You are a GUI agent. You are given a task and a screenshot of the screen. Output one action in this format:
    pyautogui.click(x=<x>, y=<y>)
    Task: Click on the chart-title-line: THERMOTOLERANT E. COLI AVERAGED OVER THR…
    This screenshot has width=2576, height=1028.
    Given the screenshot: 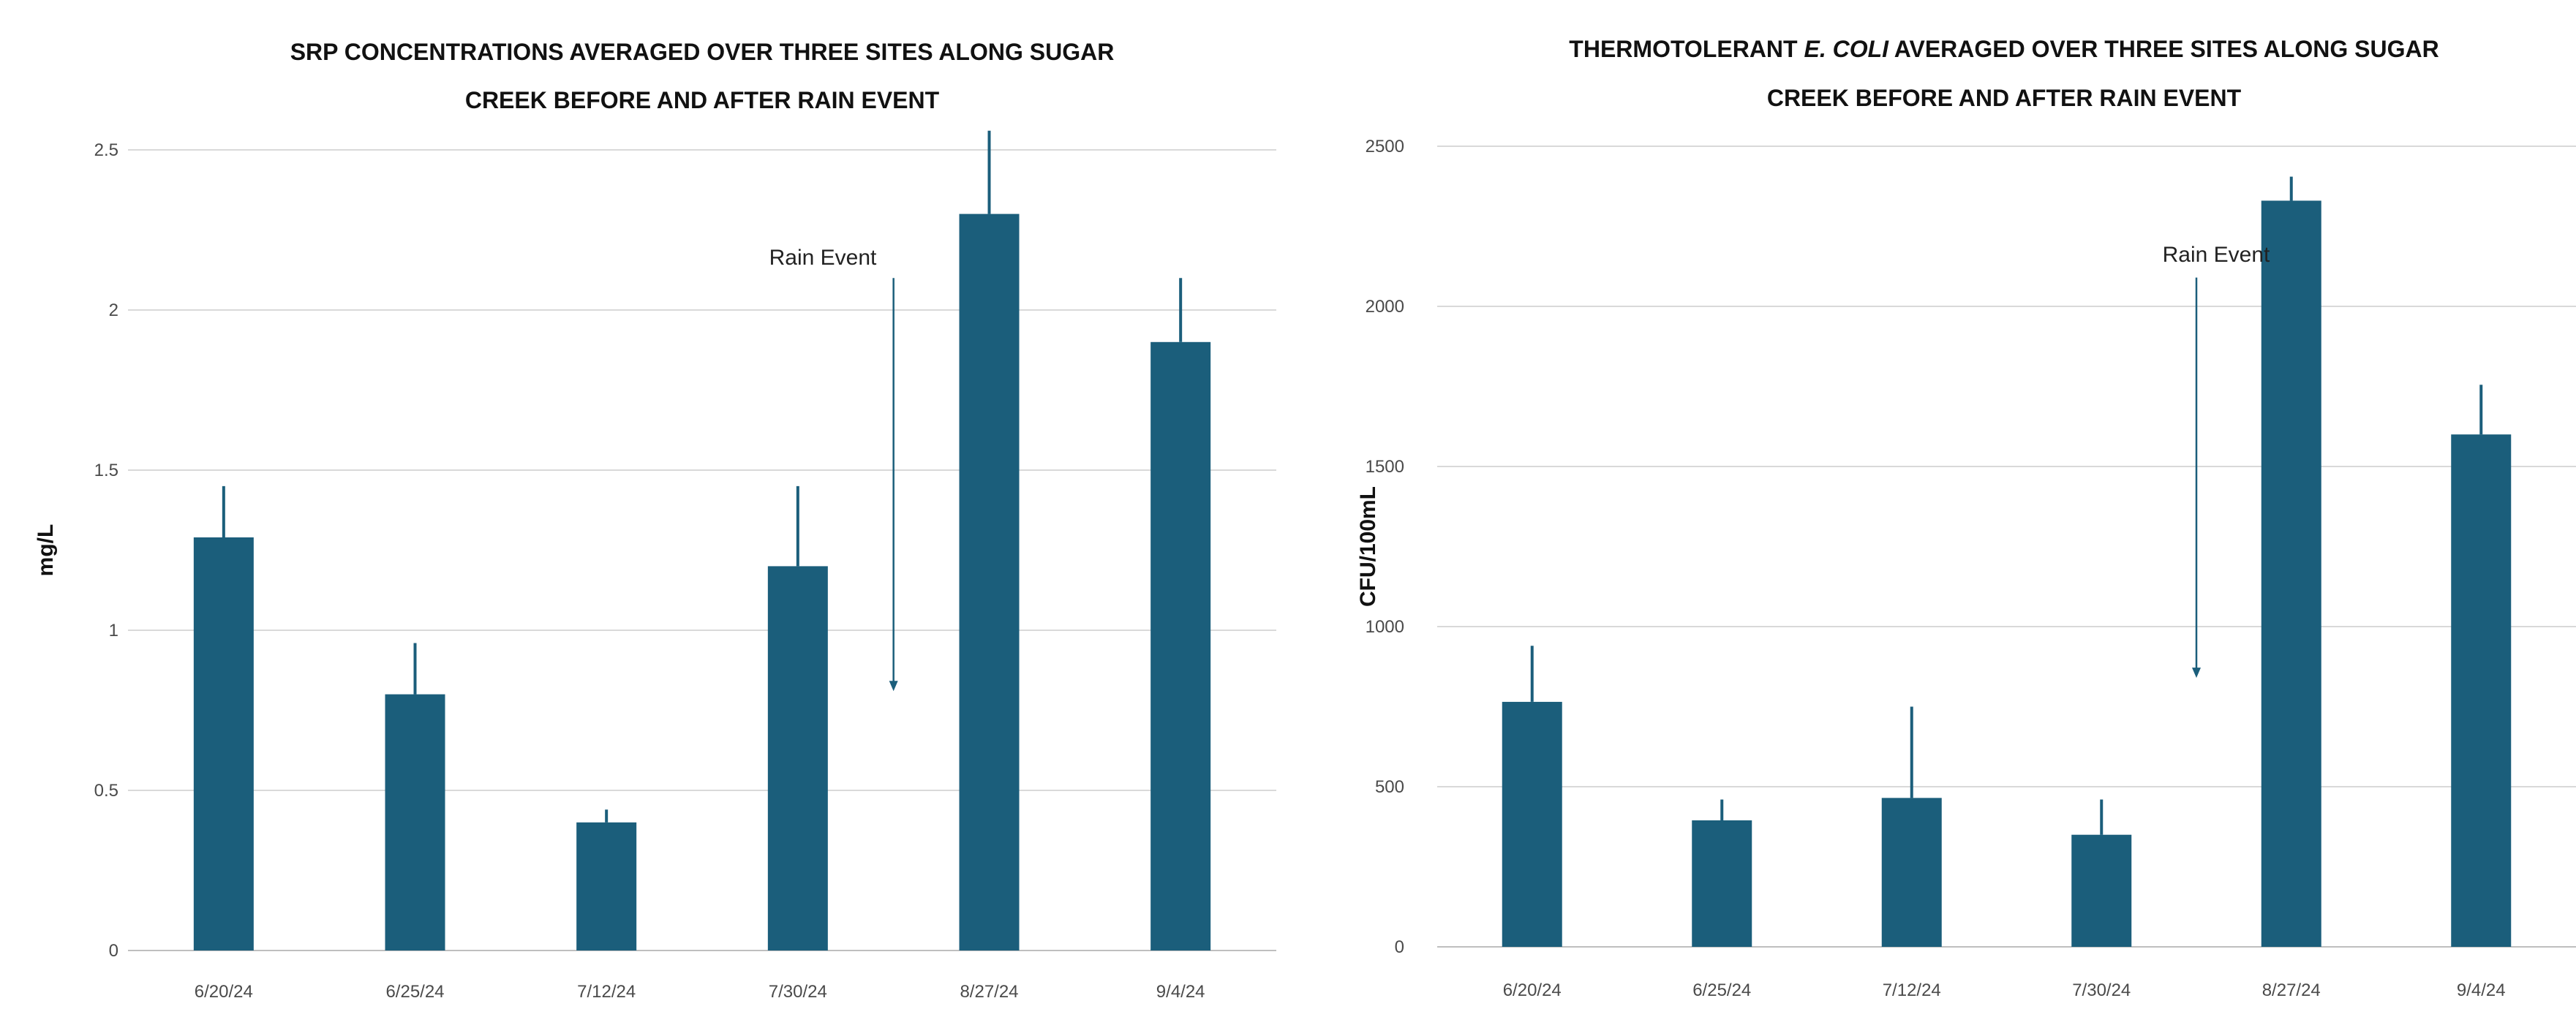 What is the action you would take?
    pyautogui.click(x=2003, y=49)
    